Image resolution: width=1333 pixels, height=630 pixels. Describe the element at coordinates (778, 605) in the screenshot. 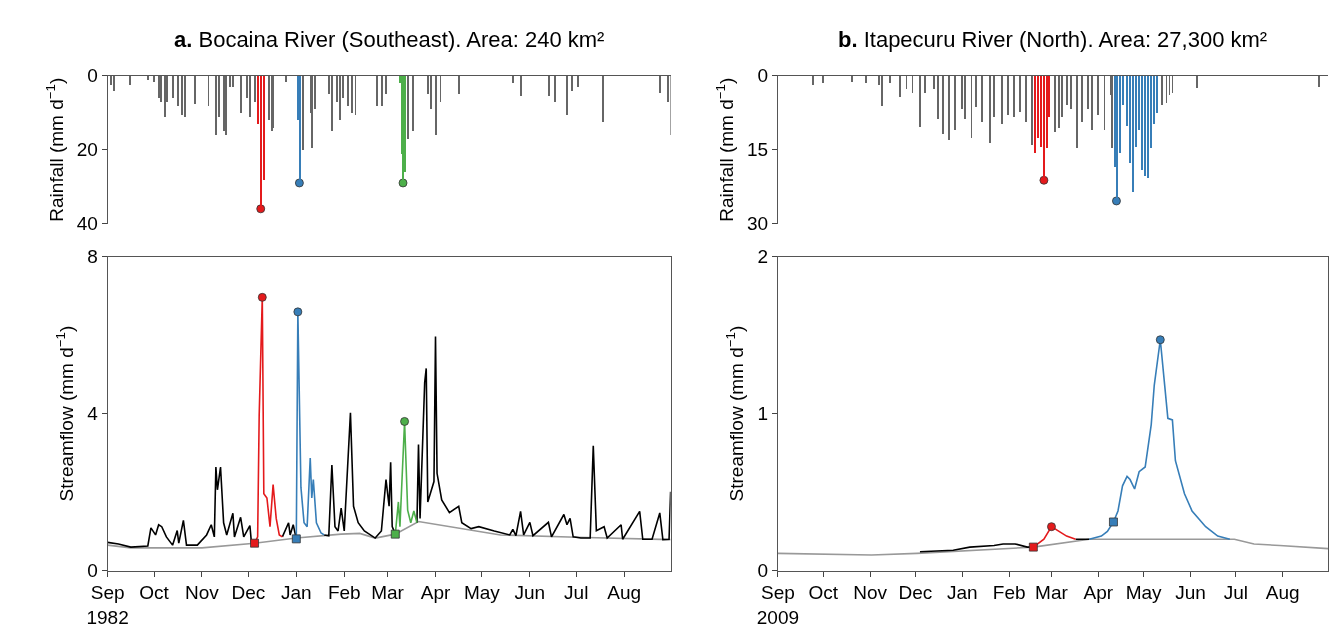

I see `x-tick-label: Sep 2009` at that location.